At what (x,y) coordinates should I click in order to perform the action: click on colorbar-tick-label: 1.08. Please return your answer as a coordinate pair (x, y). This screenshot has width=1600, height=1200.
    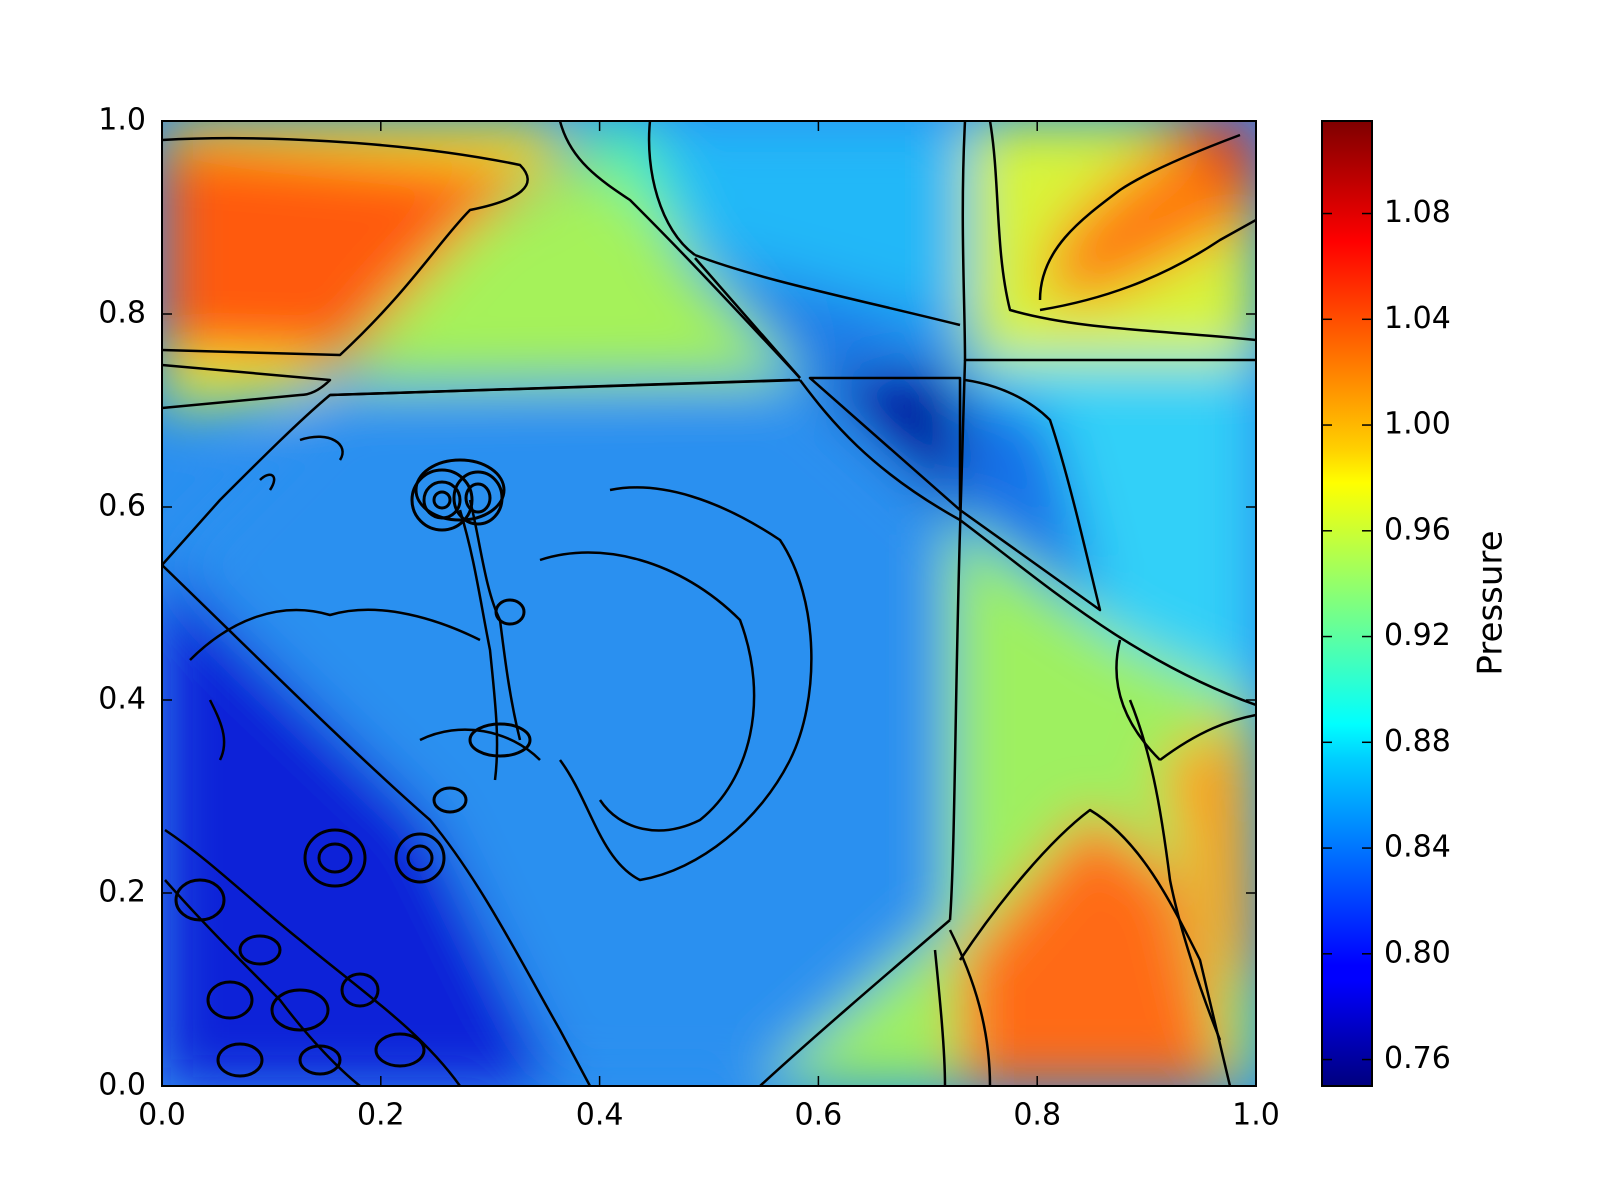
    Looking at the image, I should click on (1417, 212).